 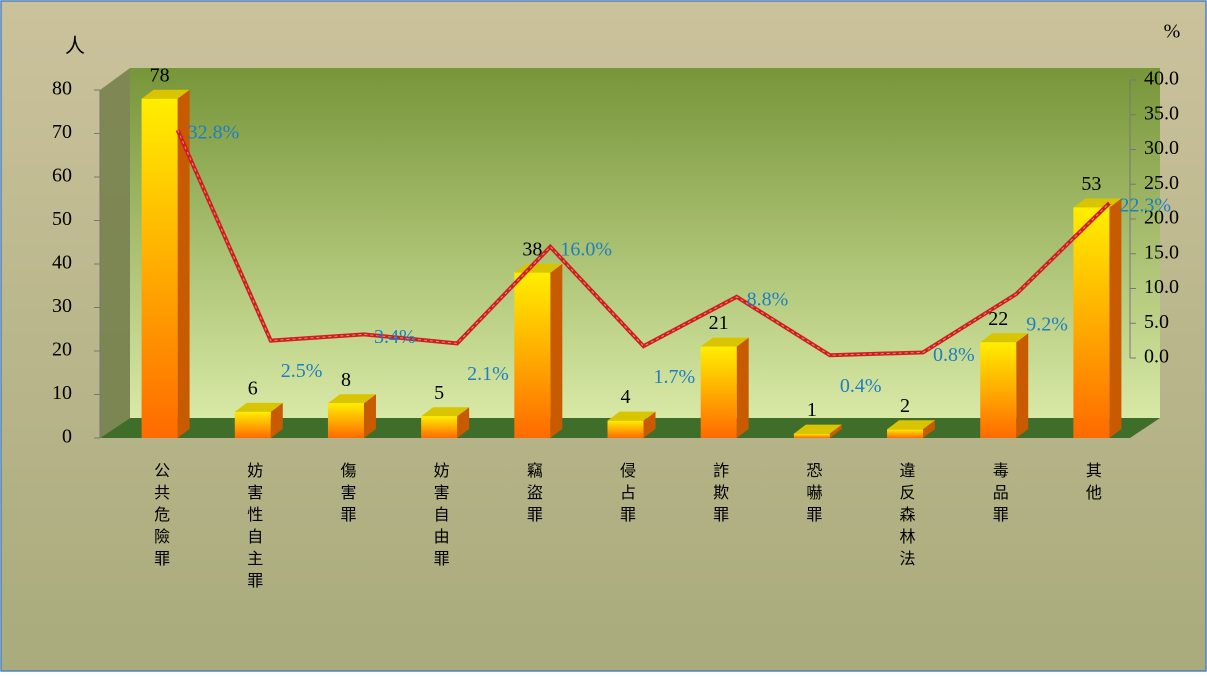 What do you see at coordinates (62, 219) in the screenshot?
I see `y-tick-label: 50` at bounding box center [62, 219].